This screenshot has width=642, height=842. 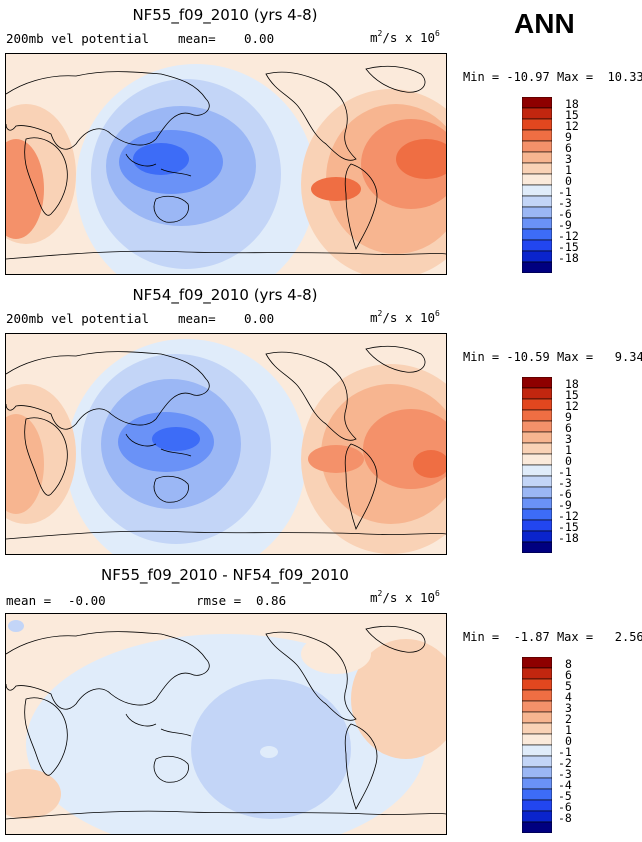 What do you see at coordinates (33, 794) in the screenshot?
I see `contour-pos-1b` at bounding box center [33, 794].